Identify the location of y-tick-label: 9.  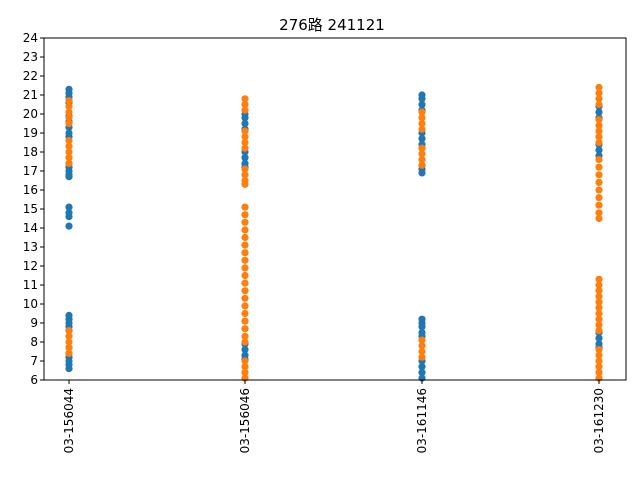
(34, 323).